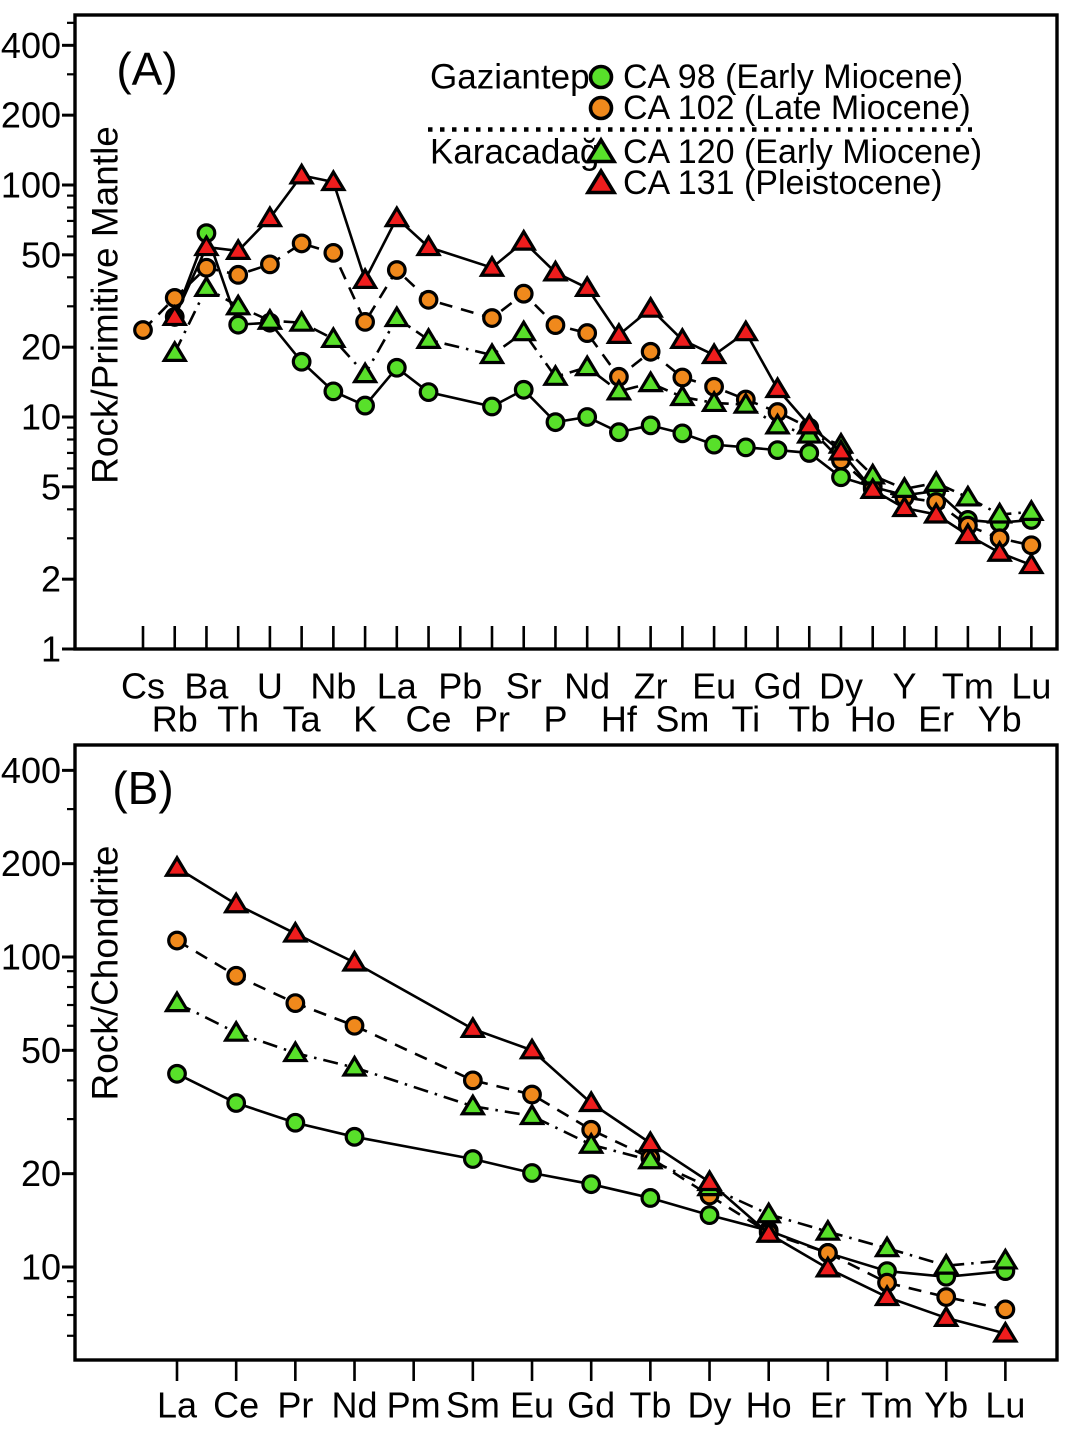 This screenshot has width=1090, height=1437. I want to click on x-tick-label: Sr, so click(524, 686).